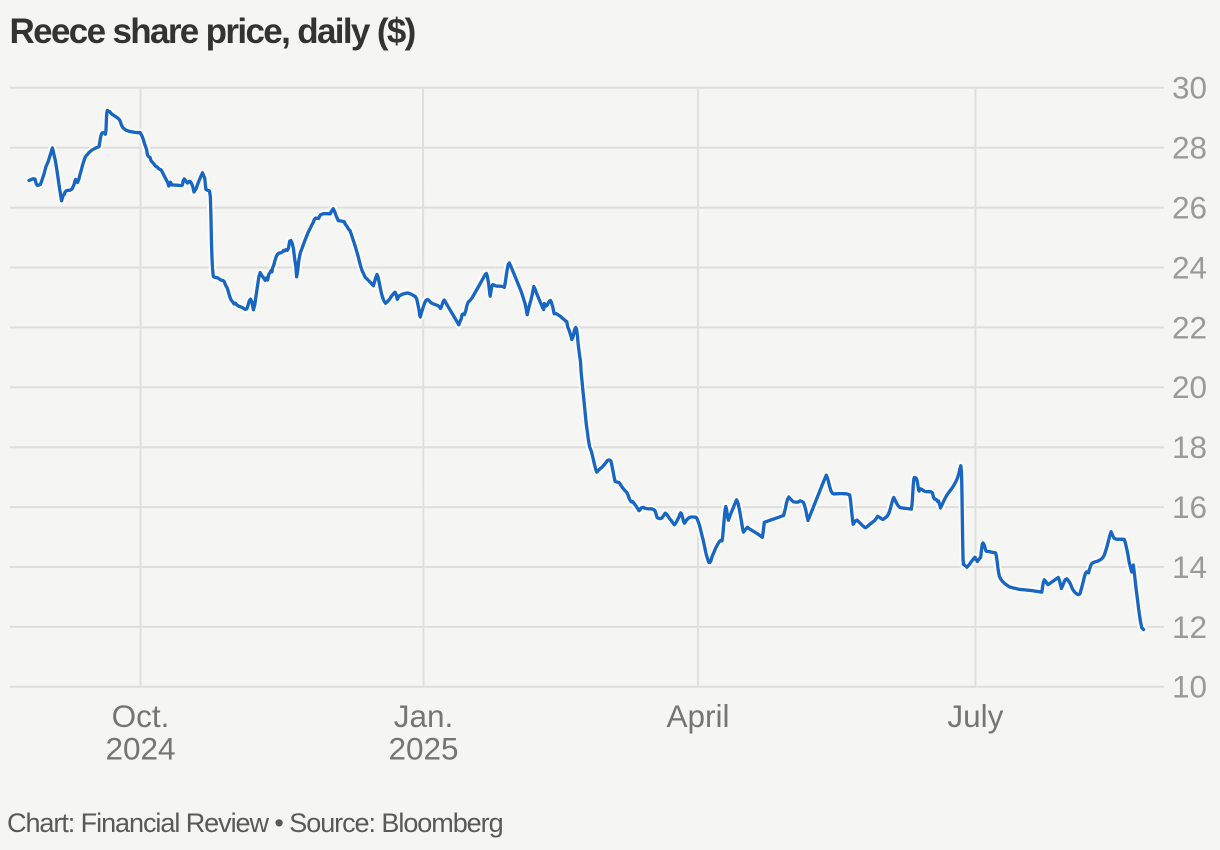 This screenshot has height=850, width=1220. Describe the element at coordinates (1189, 387) in the screenshot. I see `svg-text: 20` at that location.